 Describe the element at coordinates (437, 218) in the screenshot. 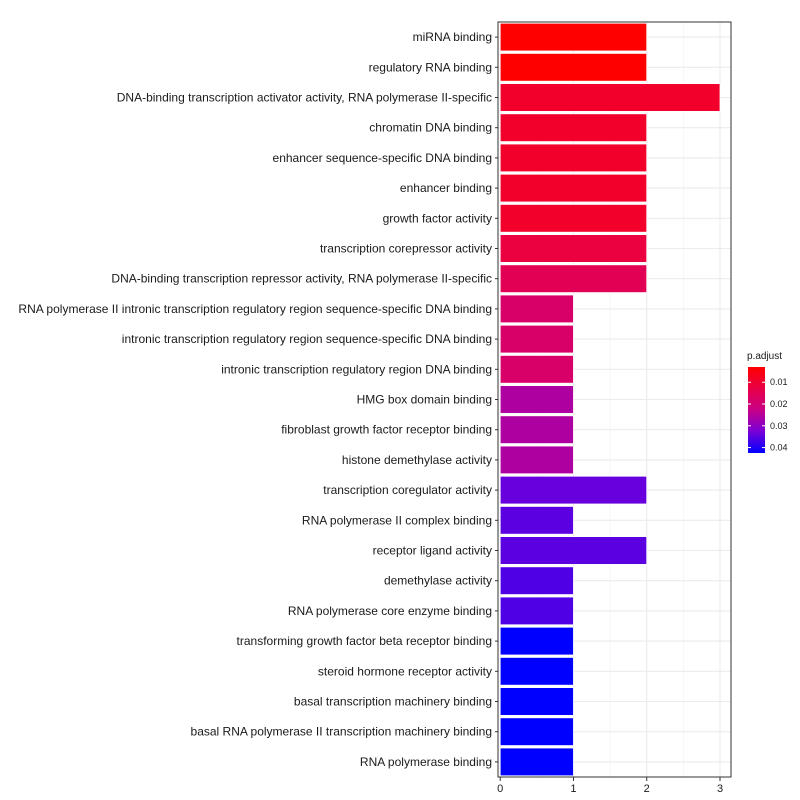

I see `category-label: growth factor activity` at that location.